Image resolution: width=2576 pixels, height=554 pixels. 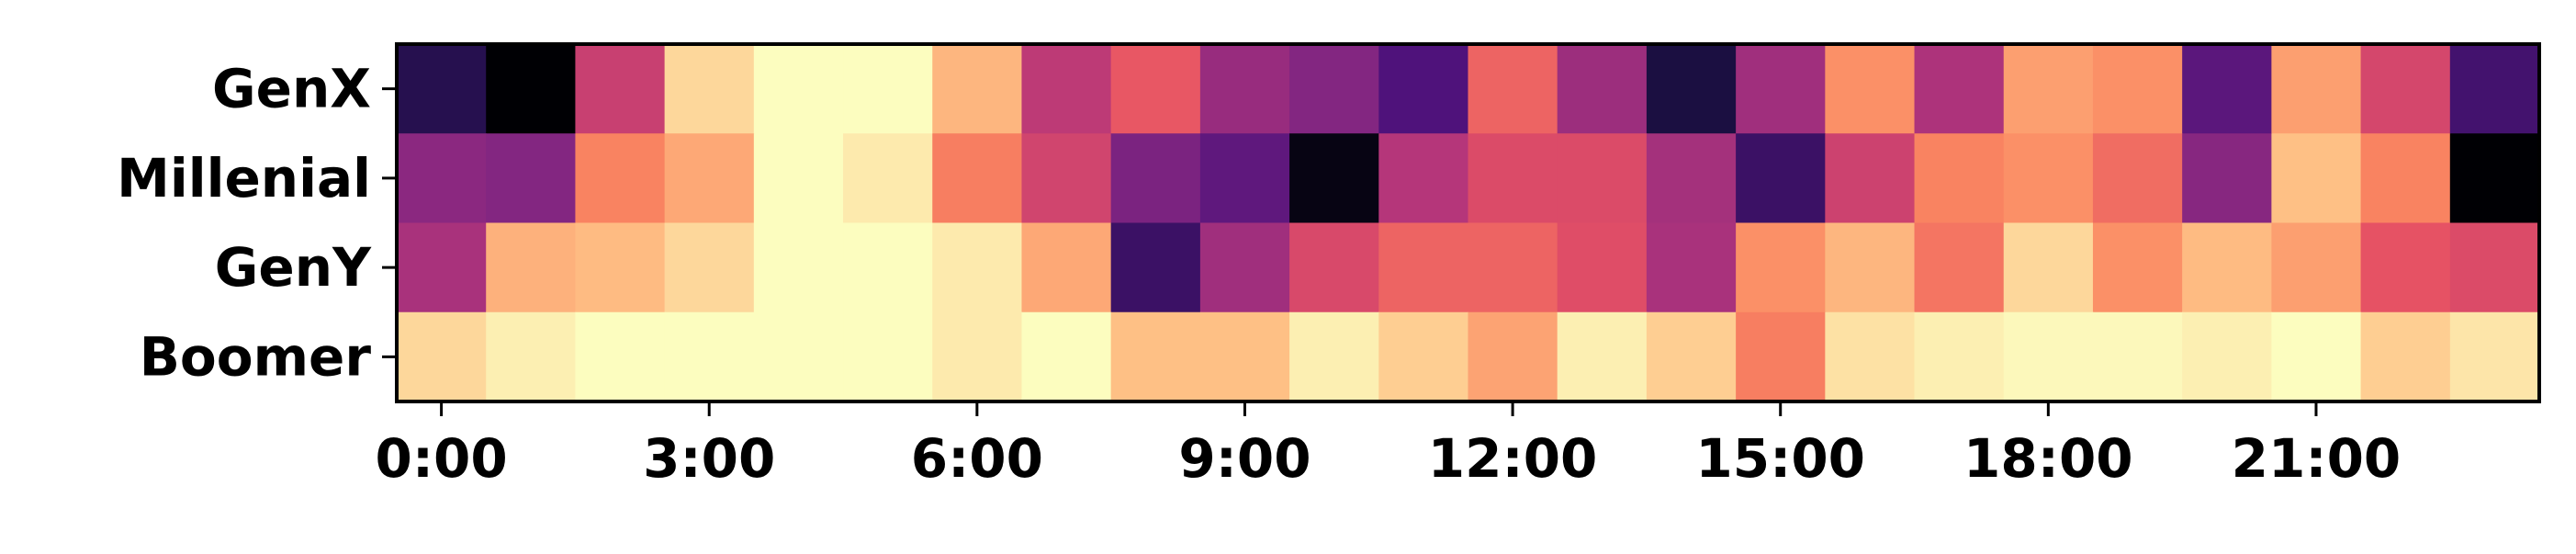 I want to click on x-tick-label-4: 12:00, so click(x=1513, y=458).